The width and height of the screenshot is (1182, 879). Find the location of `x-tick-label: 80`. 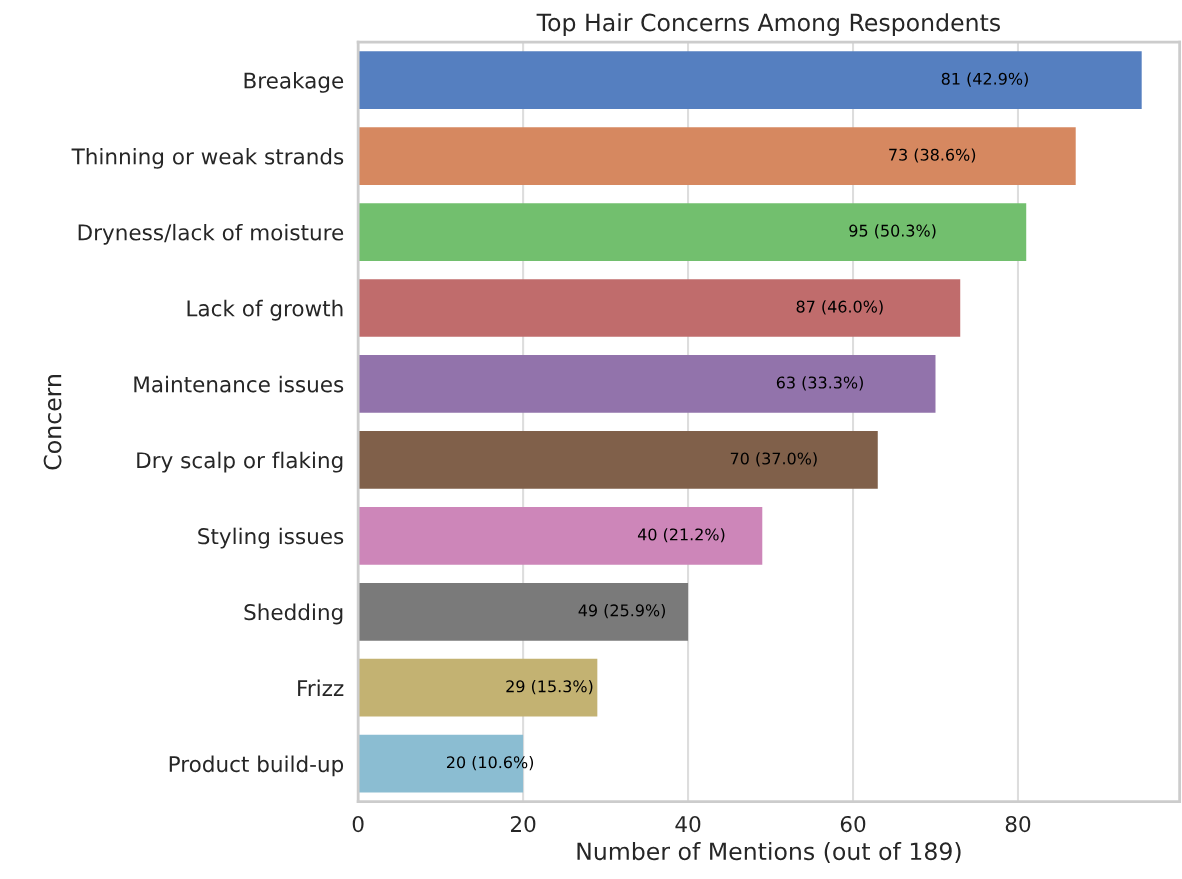

x-tick-label: 80 is located at coordinates (1018, 824).